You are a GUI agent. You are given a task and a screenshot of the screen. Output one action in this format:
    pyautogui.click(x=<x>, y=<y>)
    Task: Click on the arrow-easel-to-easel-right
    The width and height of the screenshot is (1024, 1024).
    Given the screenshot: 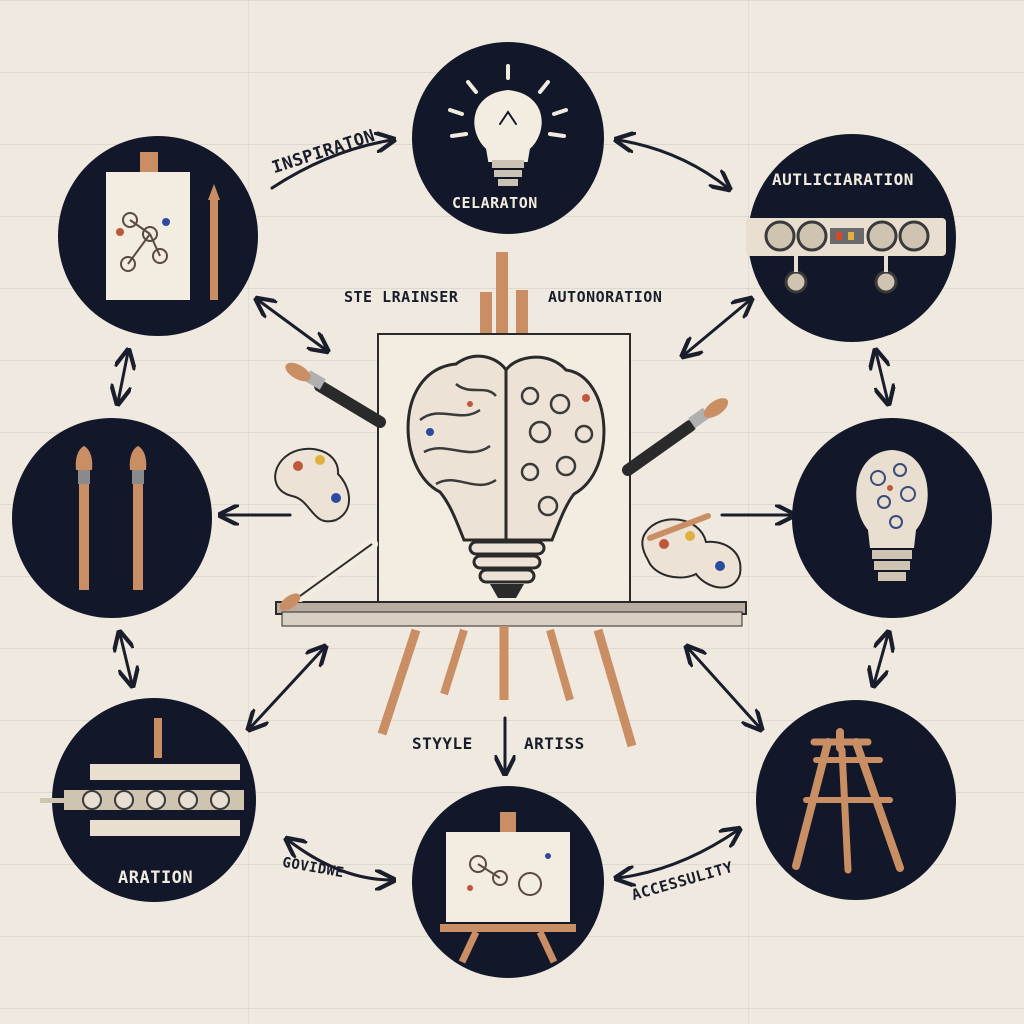 What is the action you would take?
    pyautogui.click(x=724, y=688)
    